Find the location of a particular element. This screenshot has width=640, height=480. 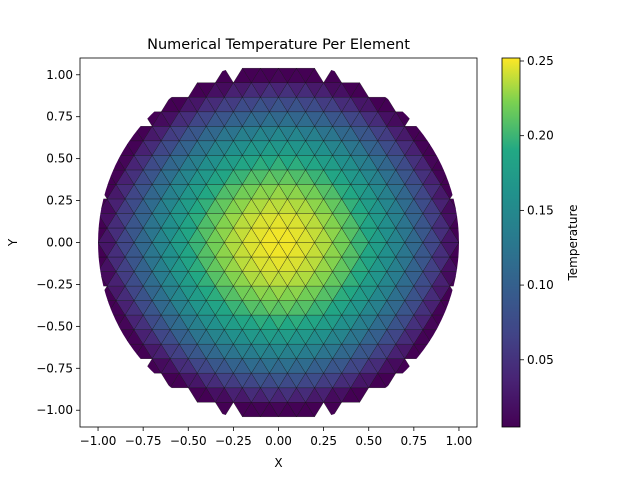

y-tick-label: 0.75 is located at coordinates (59, 117).